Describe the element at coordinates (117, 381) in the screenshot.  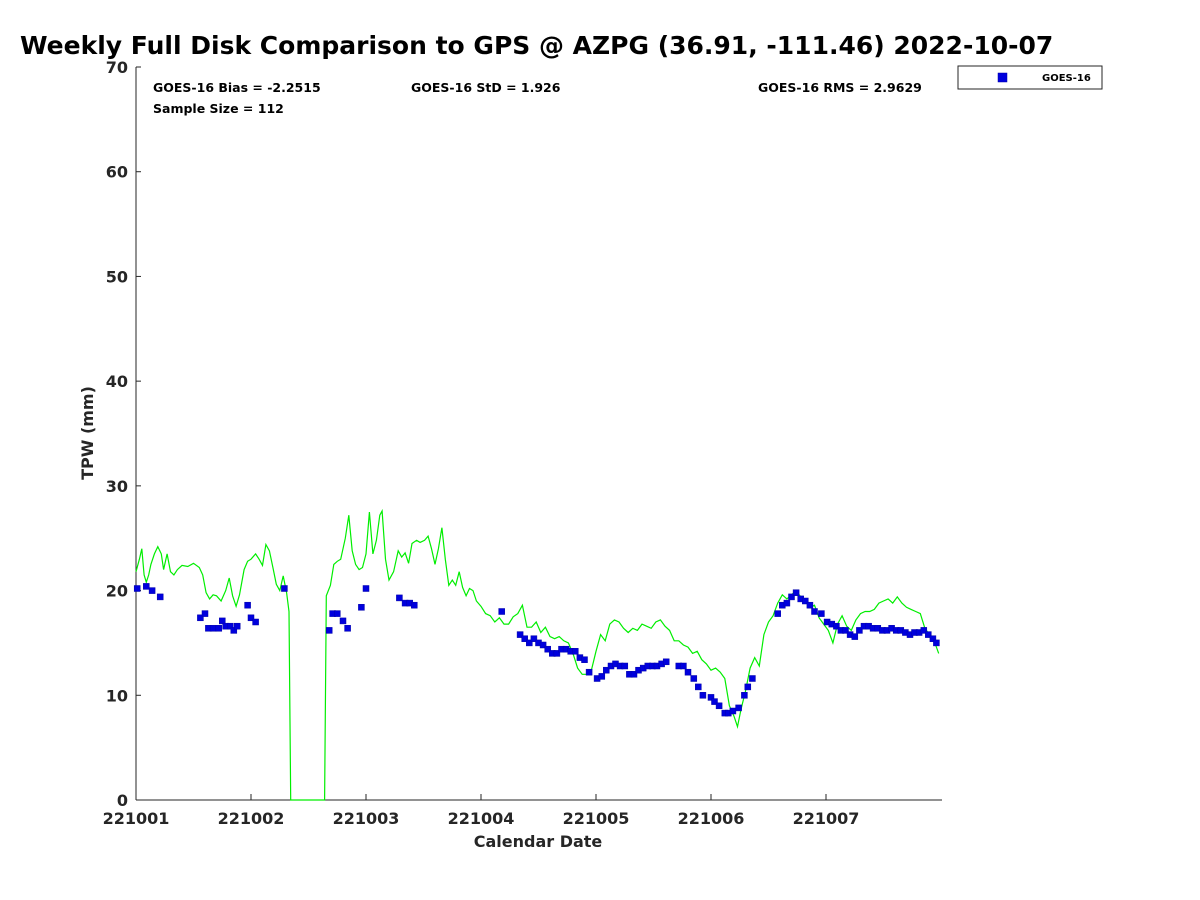
I see `y-tick-label: 40` at that location.